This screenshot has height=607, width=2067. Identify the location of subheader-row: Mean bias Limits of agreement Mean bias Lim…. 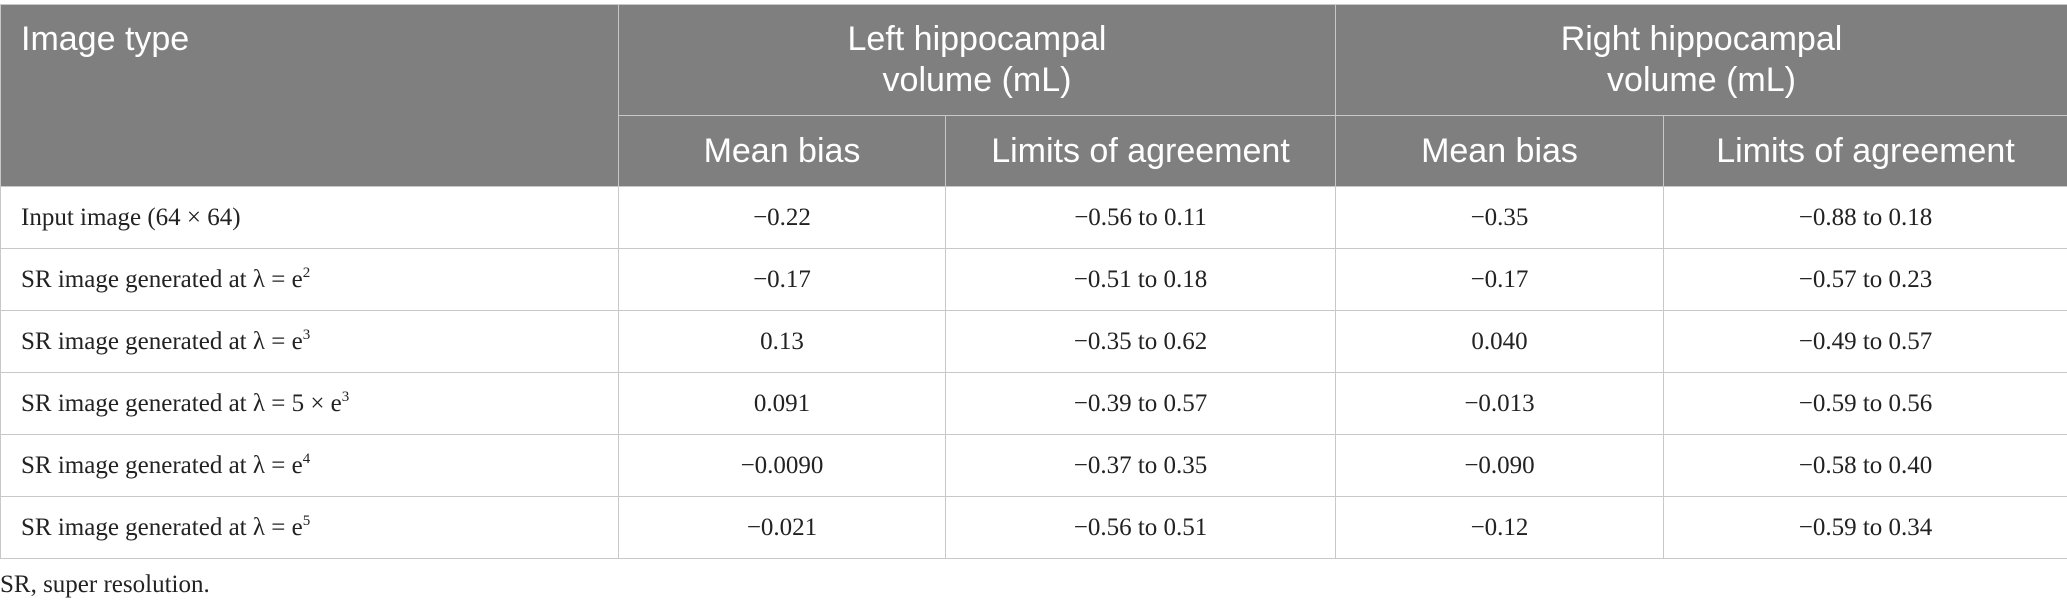
(1034, 151).